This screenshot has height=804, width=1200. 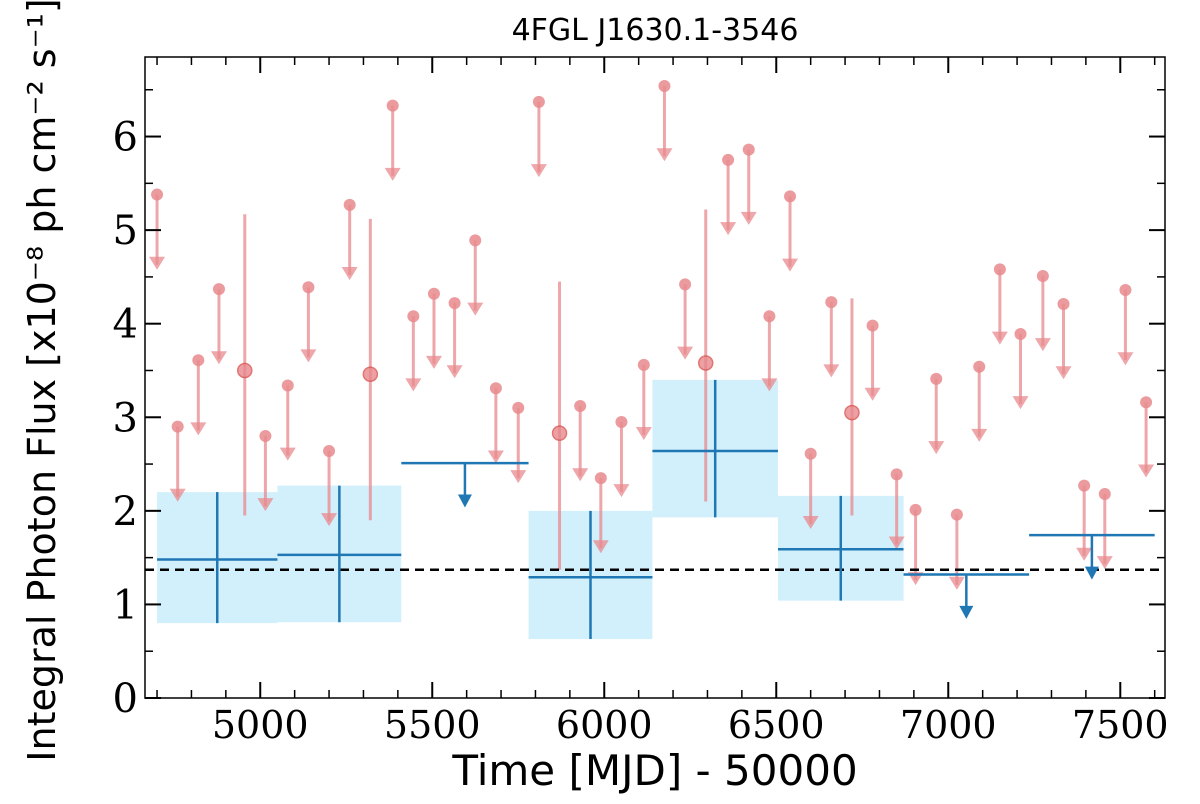 I want to click on y-tick-label: 2, so click(x=125, y=512).